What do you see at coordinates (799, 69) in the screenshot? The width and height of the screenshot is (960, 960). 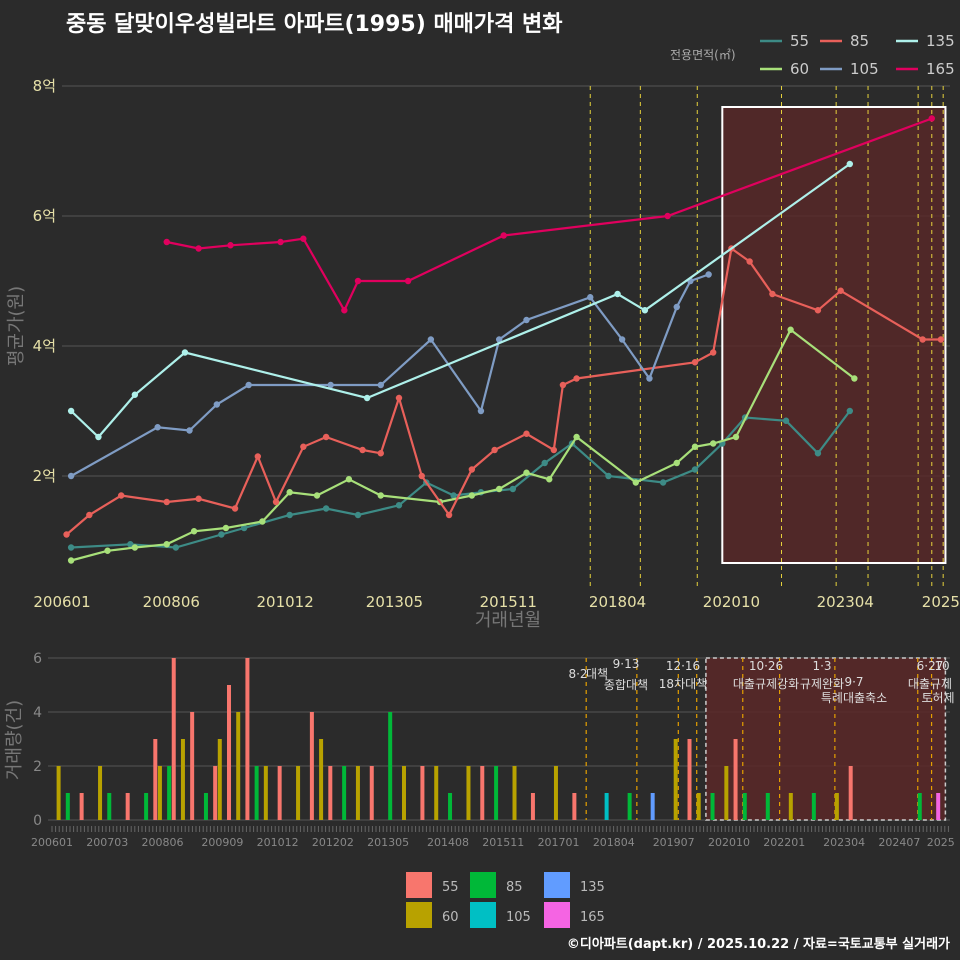 I see `legend-label-60: 60` at bounding box center [799, 69].